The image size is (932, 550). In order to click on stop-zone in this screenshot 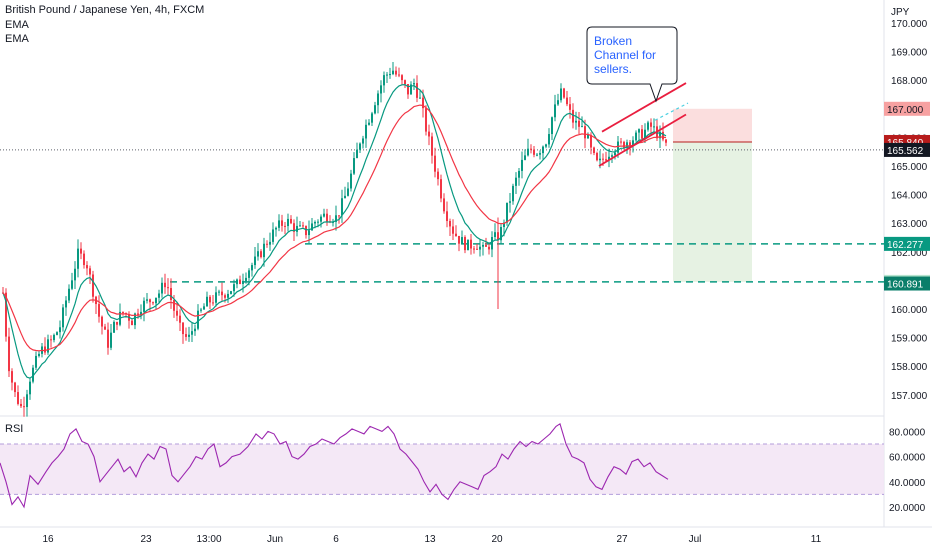, I will do `click(712, 125)`.